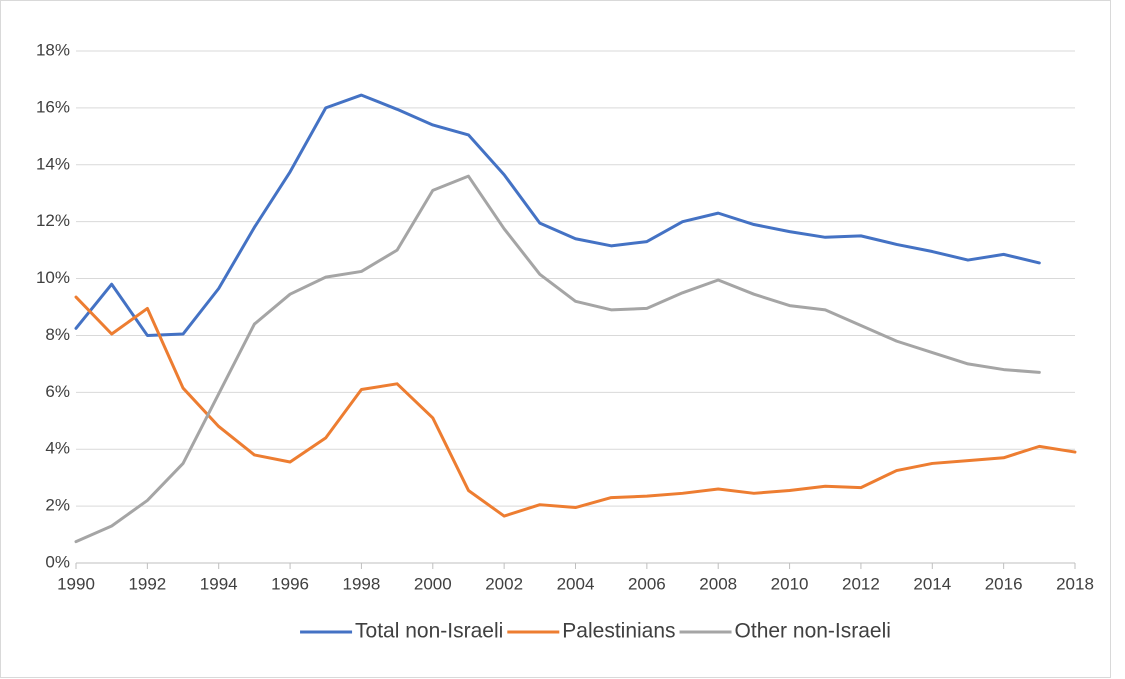  Describe the element at coordinates (362, 583) in the screenshot. I see `x-tick-label: 1998` at that location.